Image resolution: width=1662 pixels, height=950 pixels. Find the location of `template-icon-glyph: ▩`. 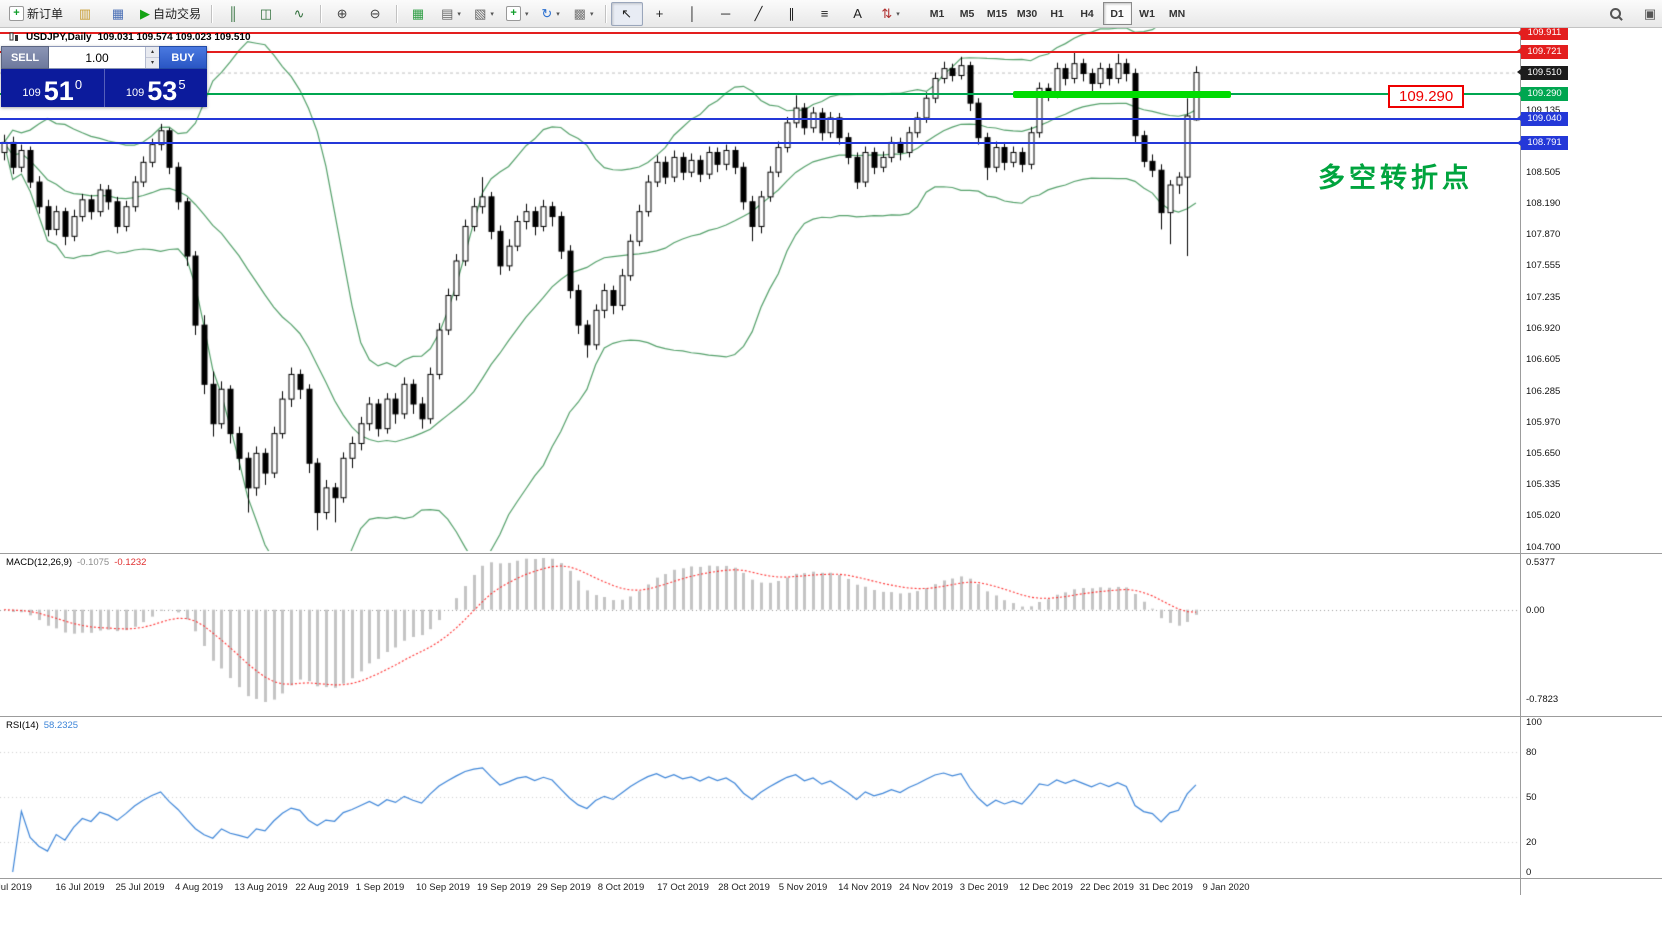

template-icon-glyph: ▩ is located at coordinates (579, 13).